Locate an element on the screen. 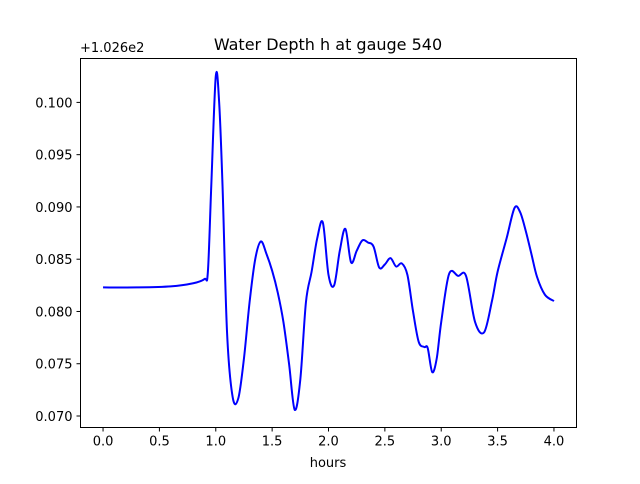 The image size is (640, 484). y-tick-label: 0.095 is located at coordinates (53, 156).